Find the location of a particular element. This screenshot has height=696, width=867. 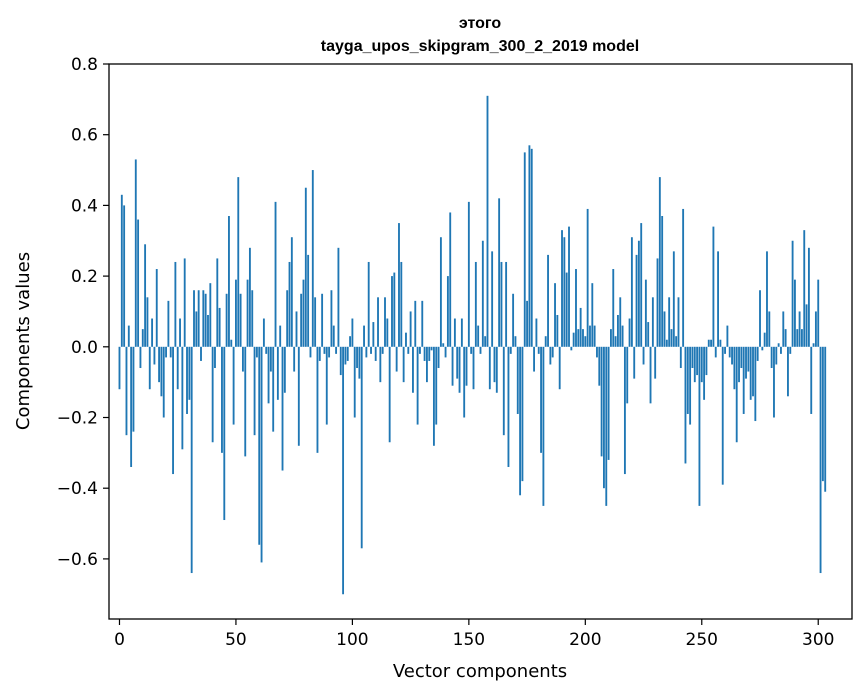

y-tick-label: 0.2 is located at coordinates (84, 277).